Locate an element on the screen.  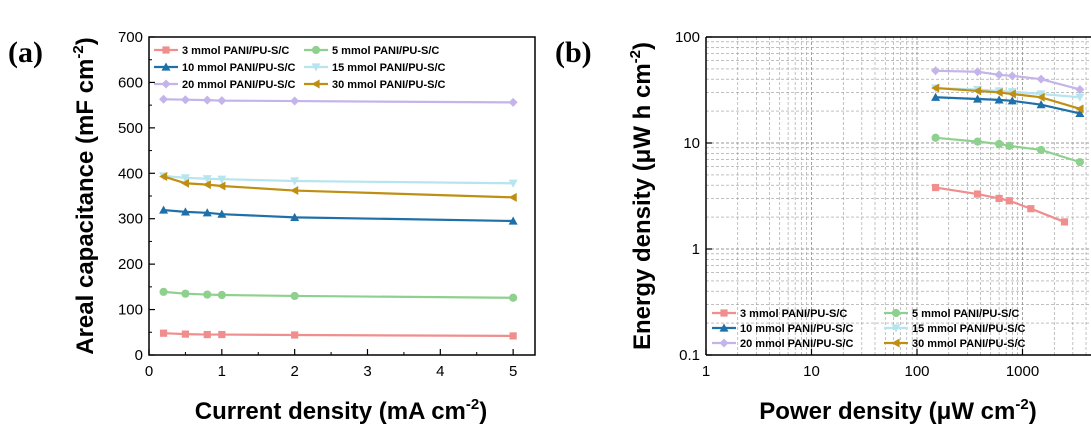
legend-item-30mmol: 30 mmol PANI/PU-S/C is located at coordinates (375, 85).